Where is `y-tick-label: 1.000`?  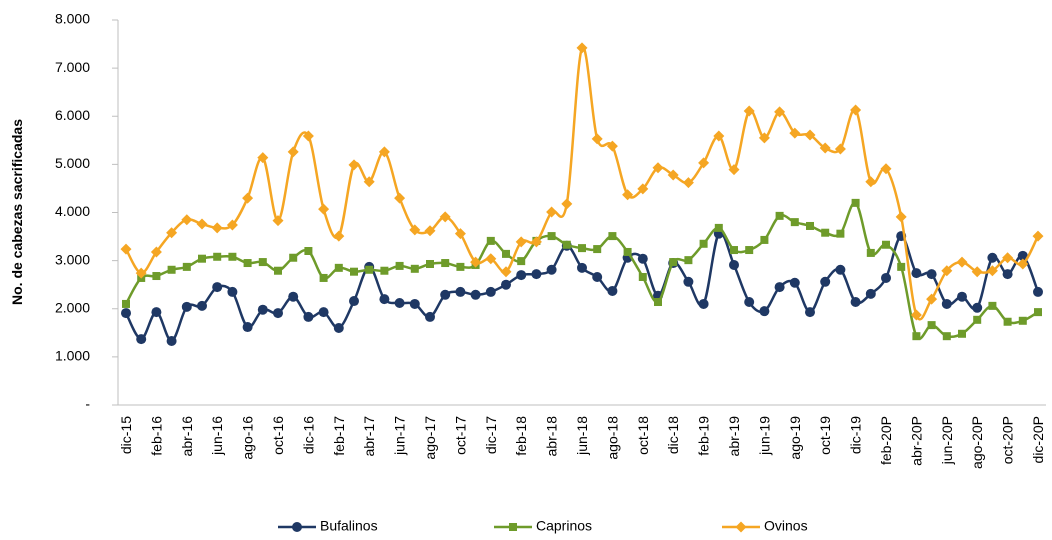 y-tick-label: 1.000 is located at coordinates (72, 356).